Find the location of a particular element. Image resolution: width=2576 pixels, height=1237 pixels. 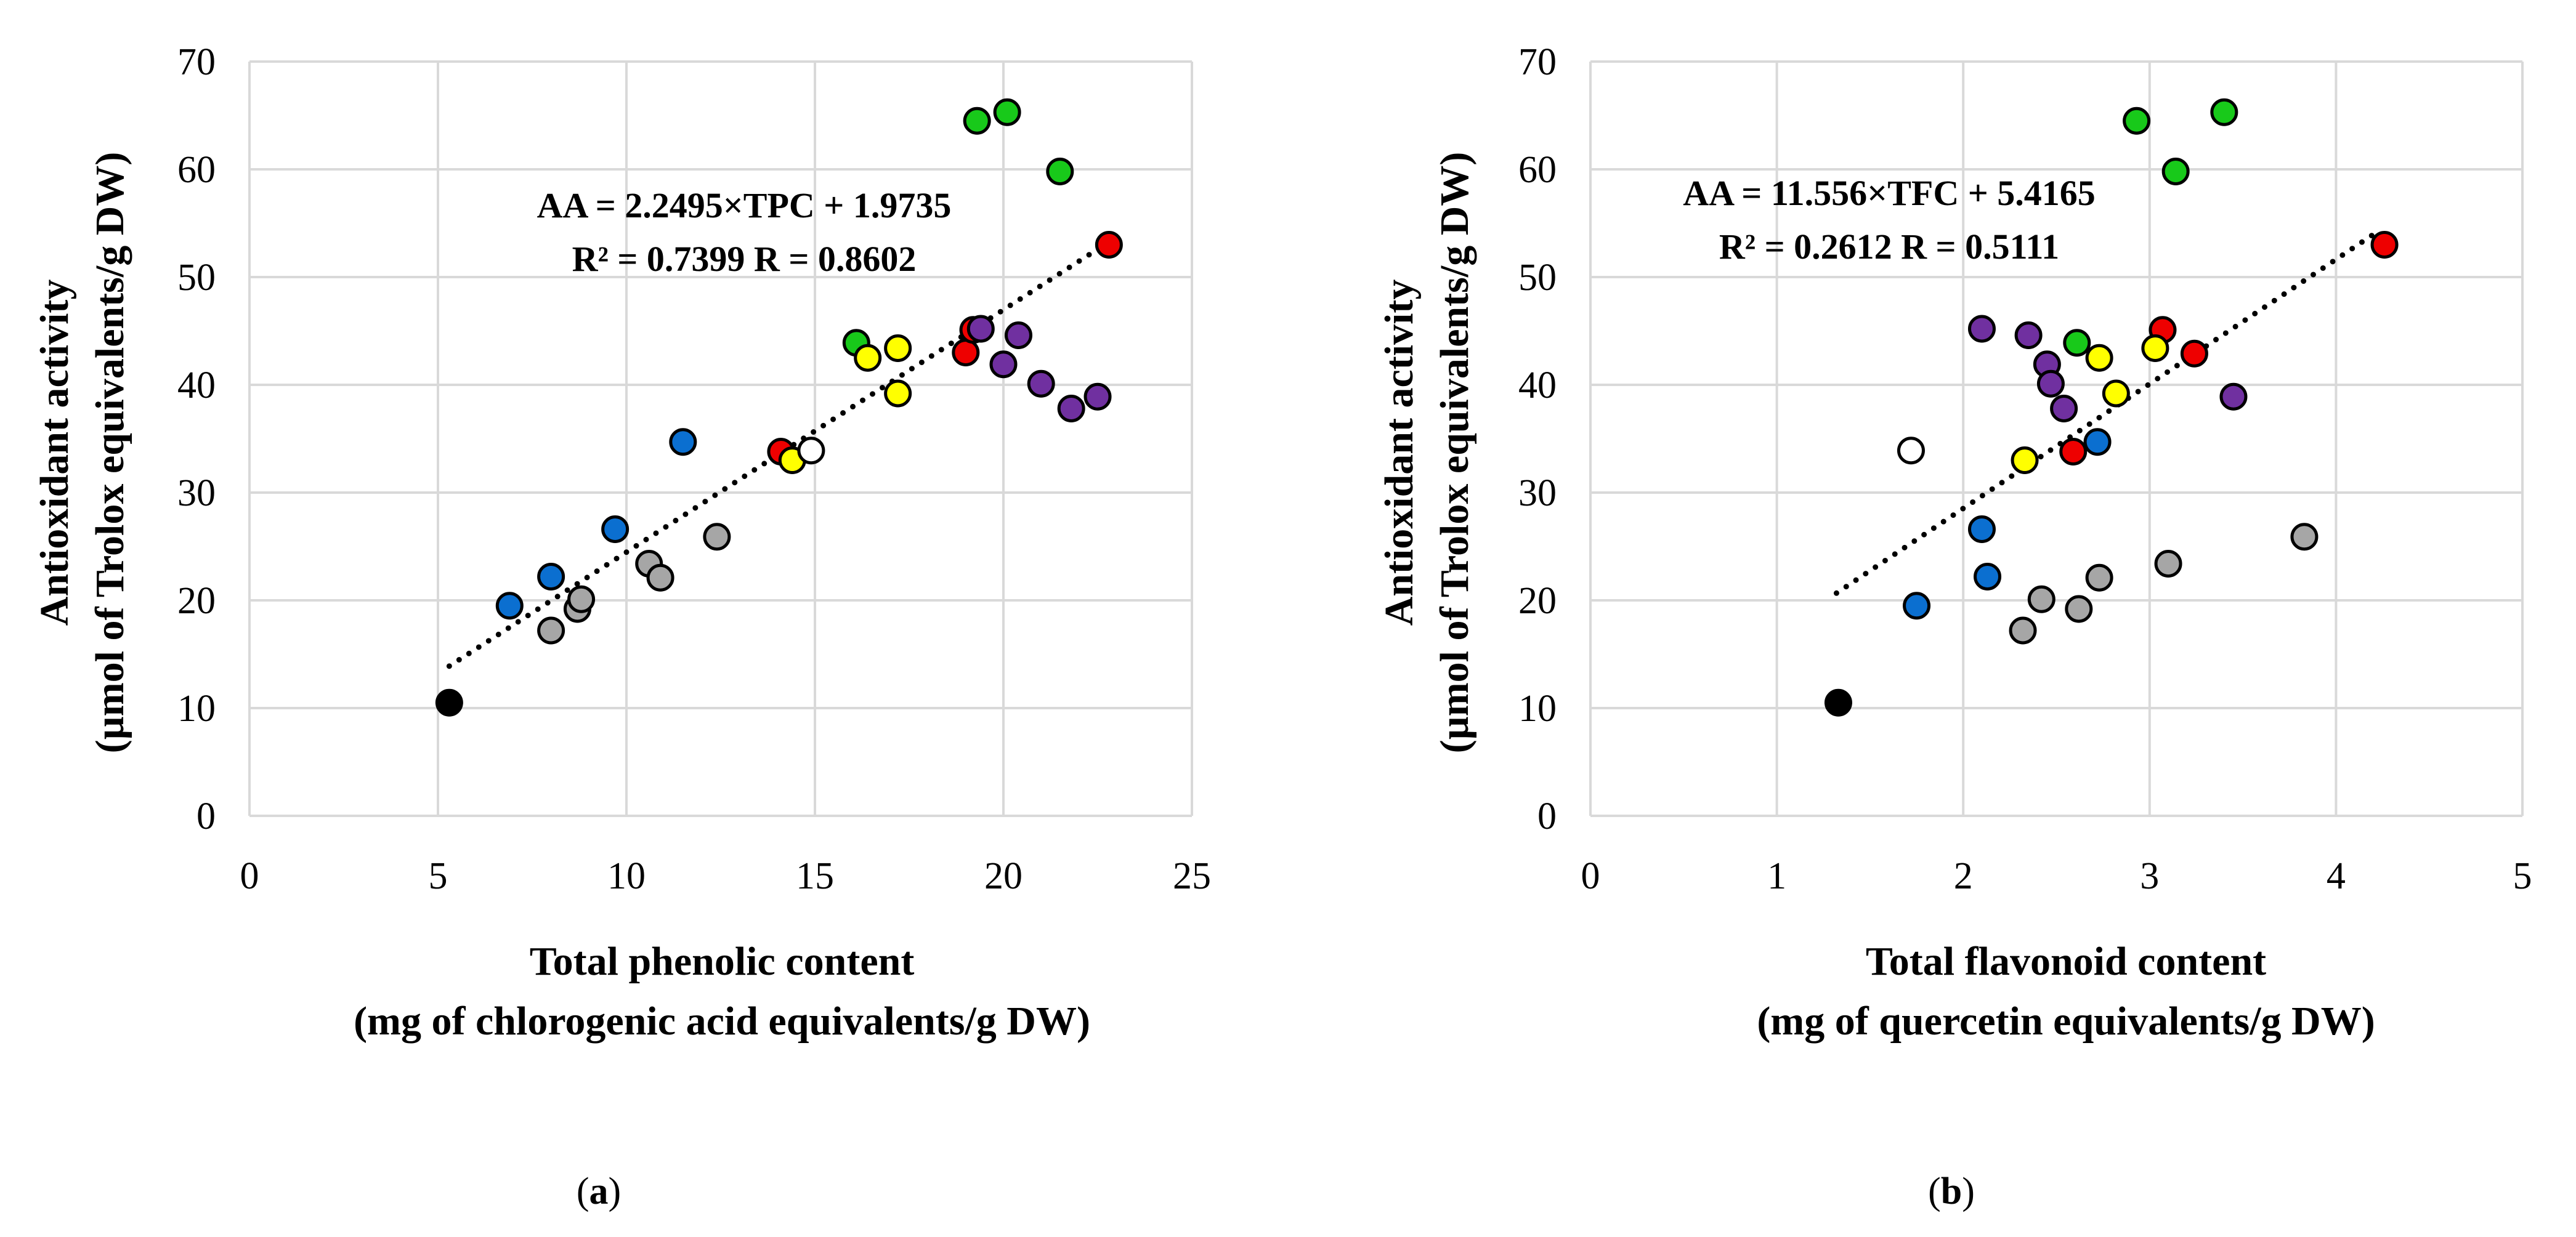

panel-a-trendline is located at coordinates (779, 454).